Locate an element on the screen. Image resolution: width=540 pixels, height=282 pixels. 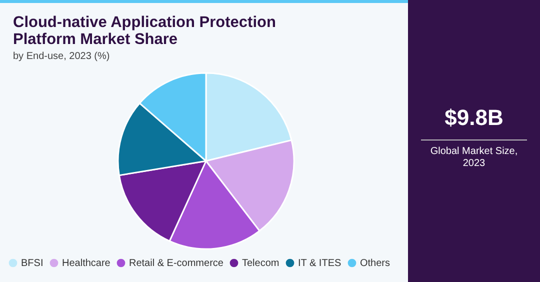
legend-label: BFSI is located at coordinates (32, 263).